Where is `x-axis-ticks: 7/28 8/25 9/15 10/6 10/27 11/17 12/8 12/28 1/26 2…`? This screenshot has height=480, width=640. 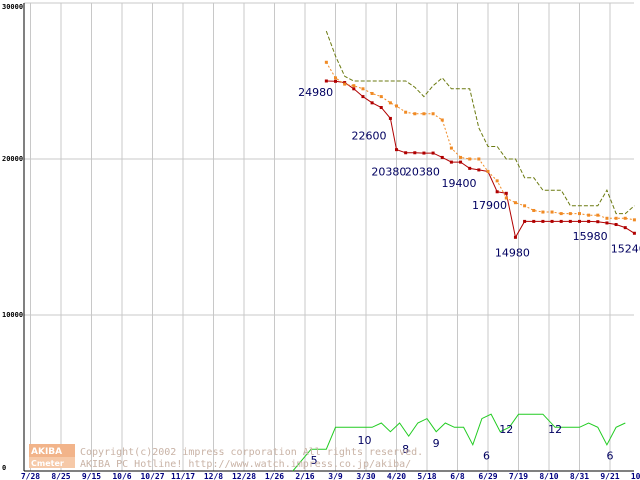 x-axis-ticks: 7/28 8/25 9/15 10/6 10/27 11/17 12/8 12/28 1/26 2… is located at coordinates (330, 476).